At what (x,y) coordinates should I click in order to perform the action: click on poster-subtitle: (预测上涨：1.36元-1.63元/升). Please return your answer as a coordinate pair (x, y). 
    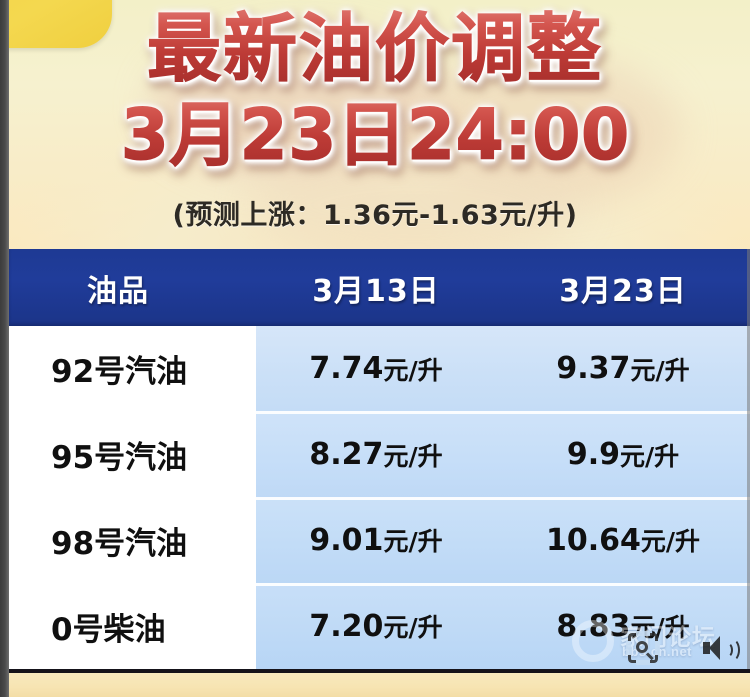
    Looking at the image, I should click on (375, 215).